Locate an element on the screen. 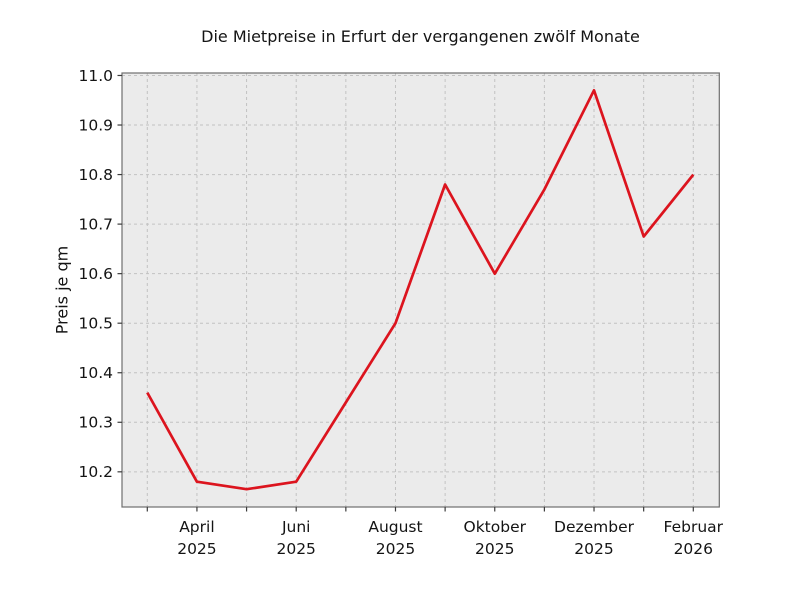  x-tick-label-month: April is located at coordinates (196, 527).